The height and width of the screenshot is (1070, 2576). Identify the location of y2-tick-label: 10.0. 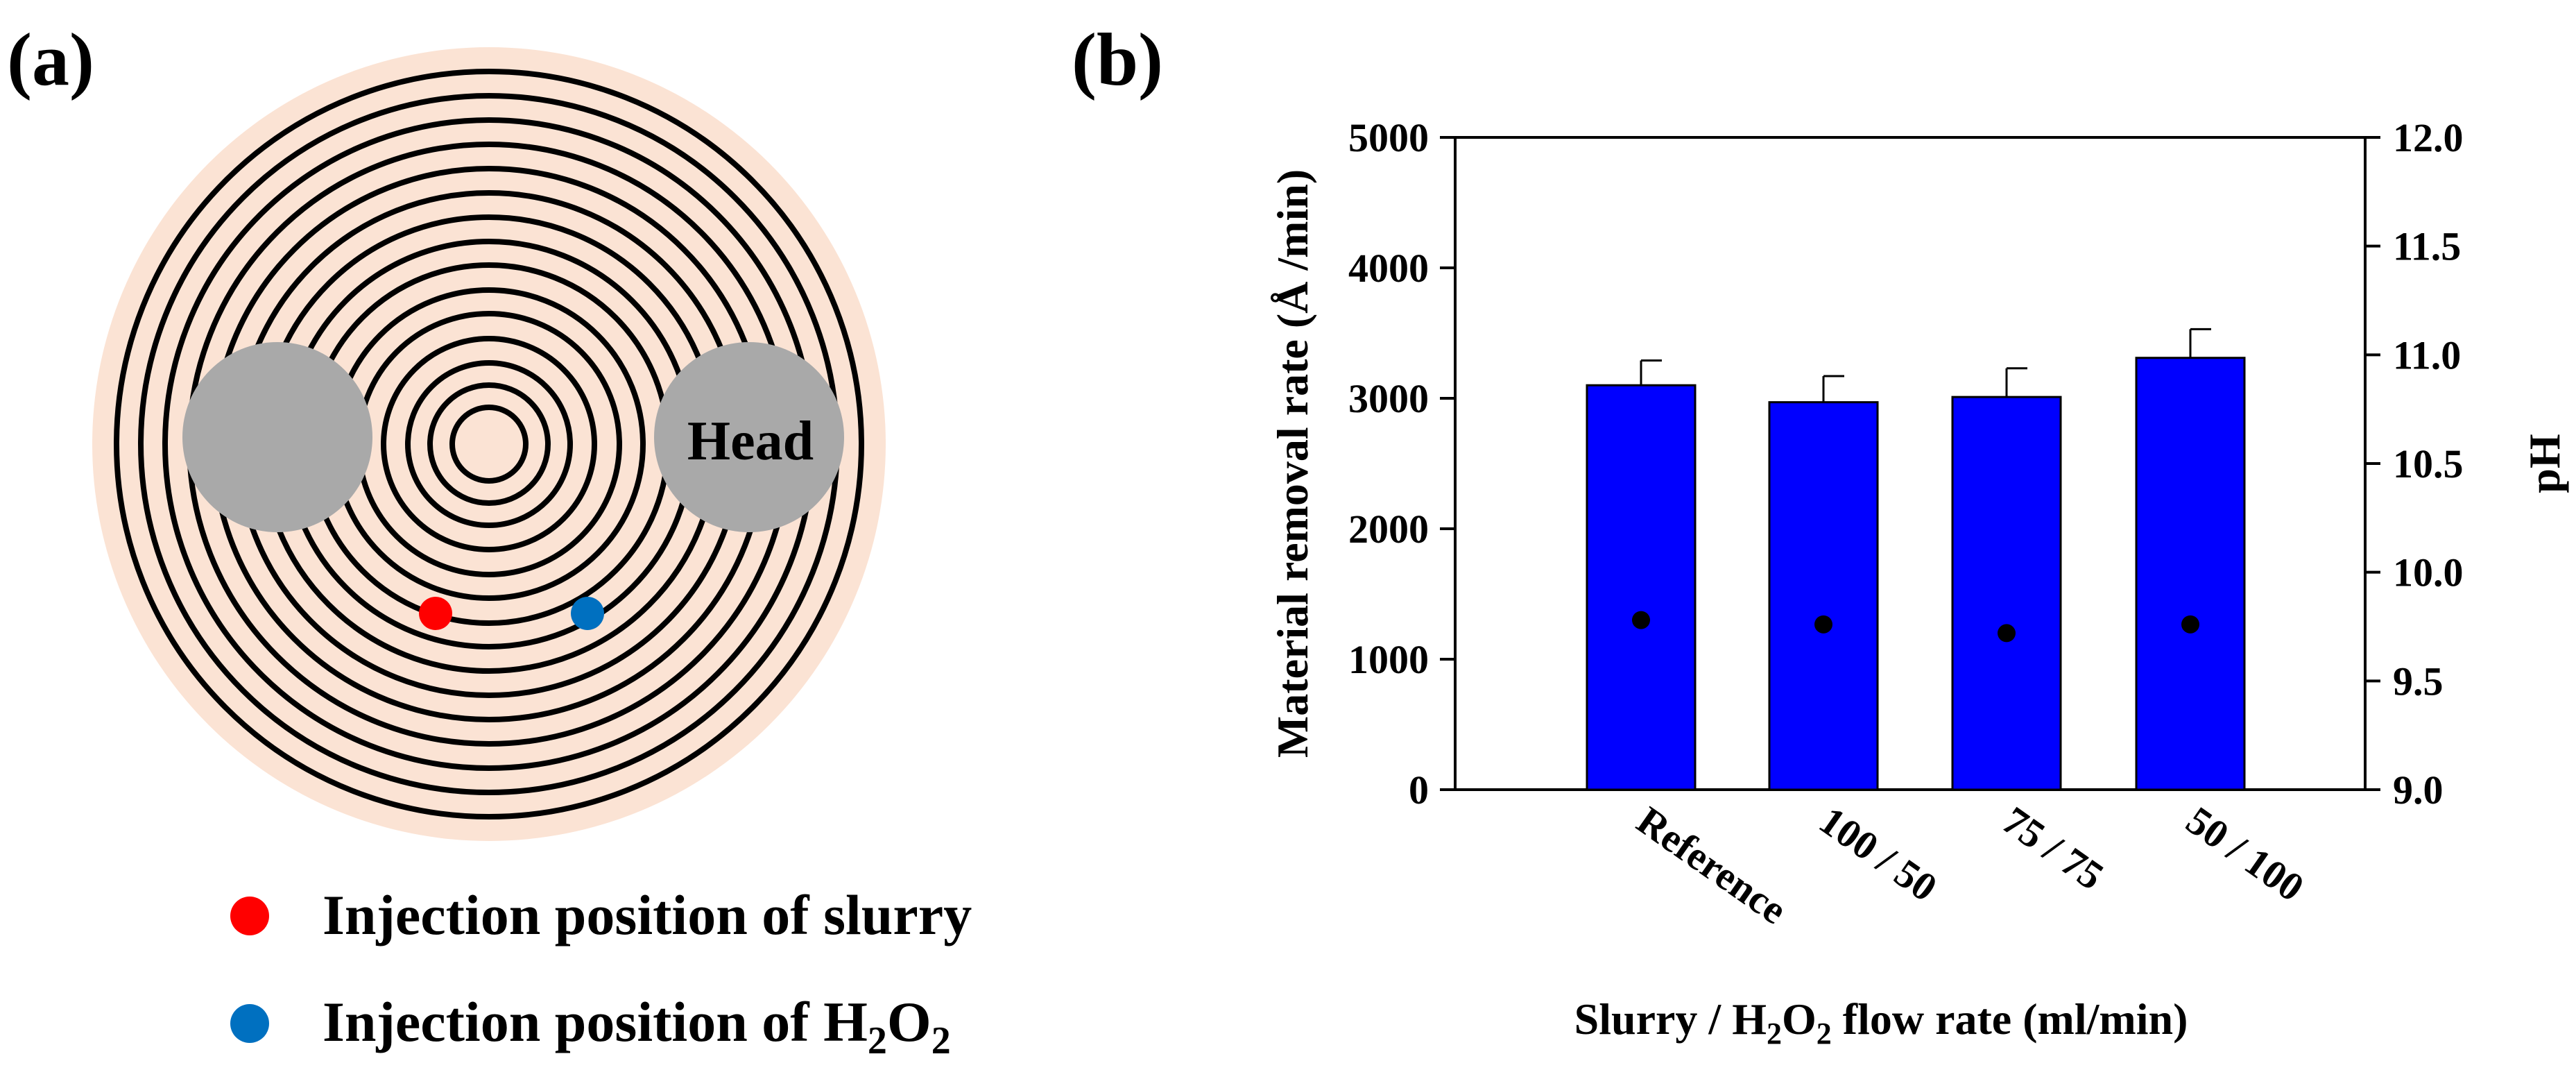
(2428, 572).